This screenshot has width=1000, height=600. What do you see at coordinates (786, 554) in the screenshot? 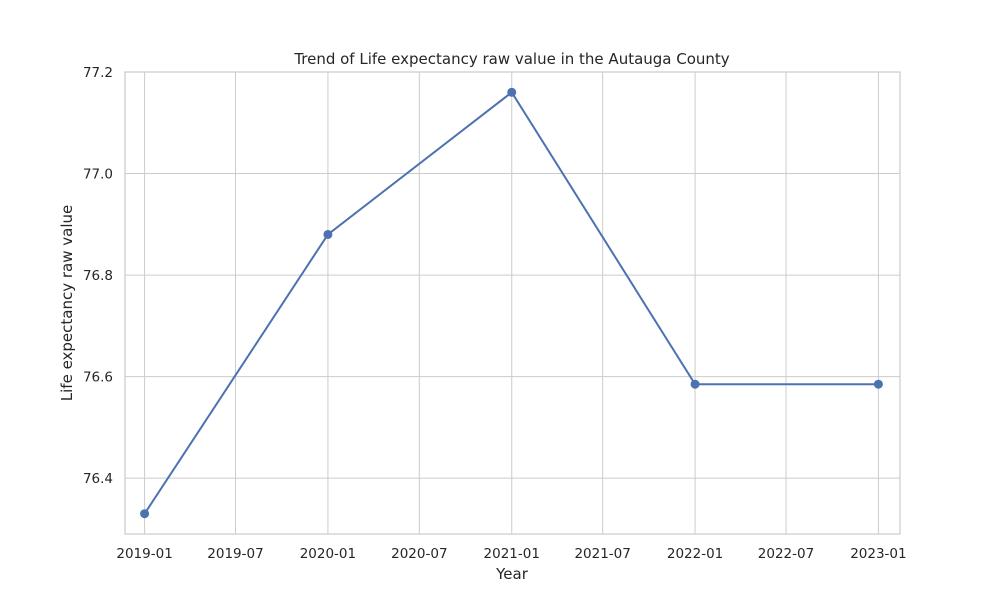
I see `x-tick-label: 2022-07` at bounding box center [786, 554].